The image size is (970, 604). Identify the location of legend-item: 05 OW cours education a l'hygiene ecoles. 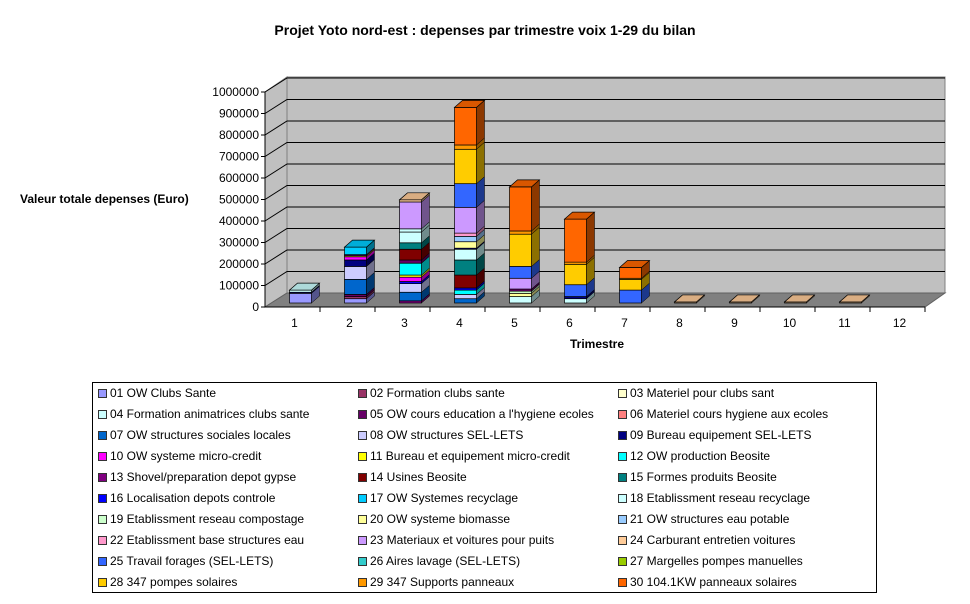
(476, 414).